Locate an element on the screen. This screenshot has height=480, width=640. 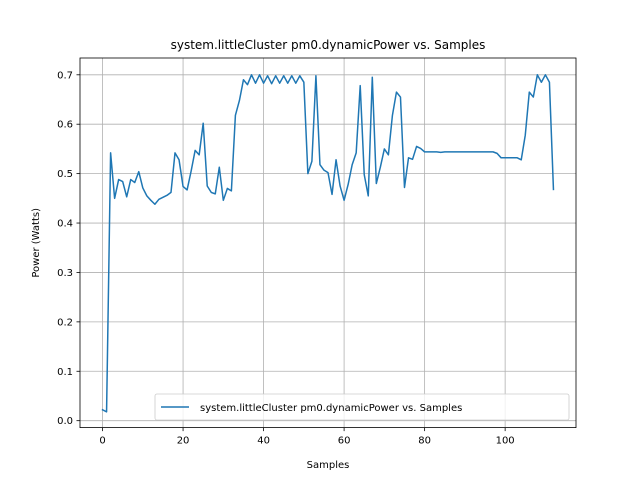
x-tick-label: 20 is located at coordinates (183, 441).